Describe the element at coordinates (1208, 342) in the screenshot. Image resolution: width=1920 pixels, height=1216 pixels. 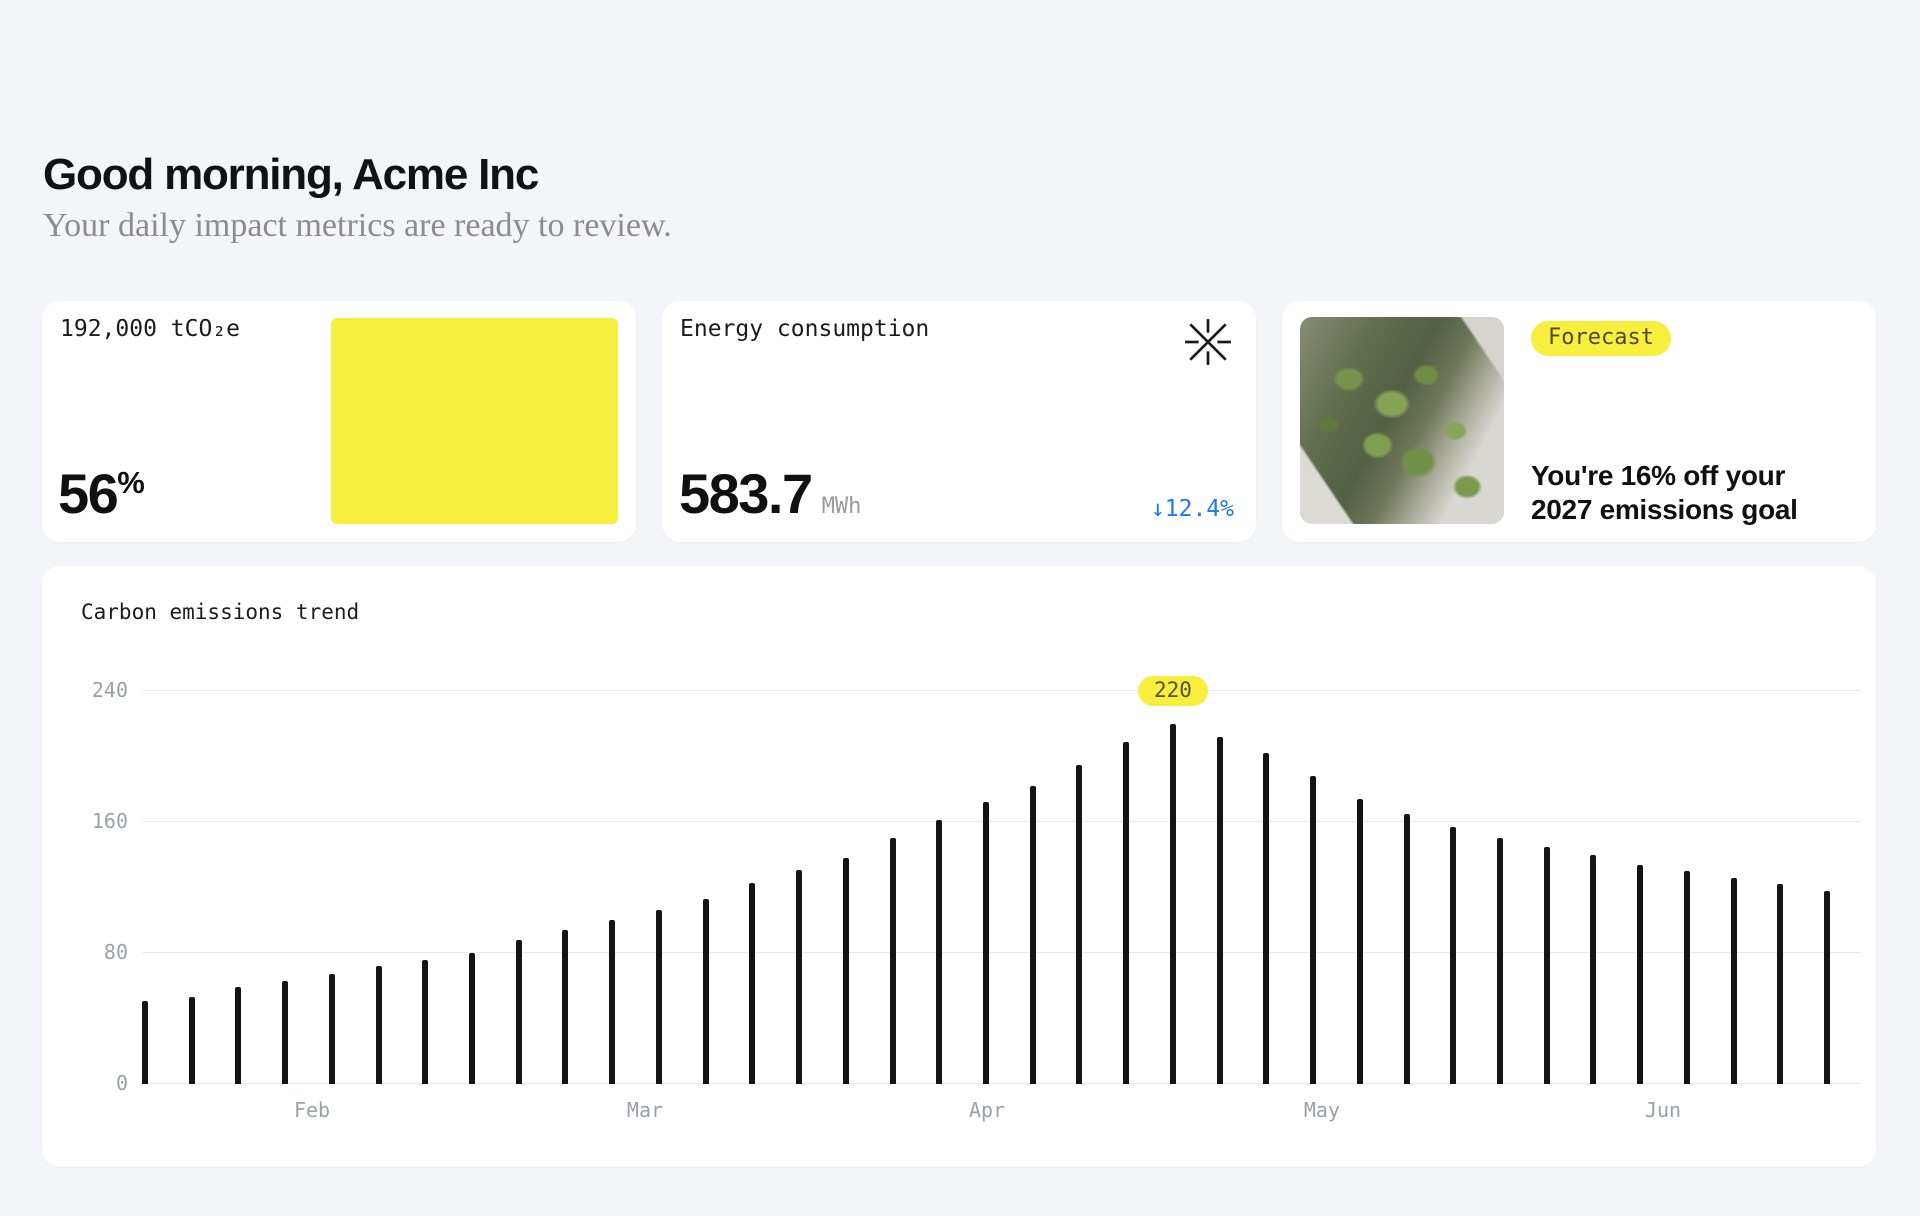
I see `asterisk-icon` at that location.